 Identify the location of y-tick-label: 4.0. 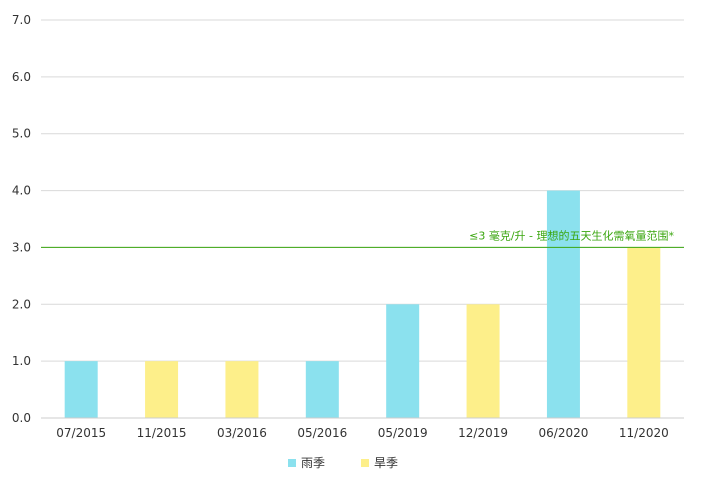
(21, 191).